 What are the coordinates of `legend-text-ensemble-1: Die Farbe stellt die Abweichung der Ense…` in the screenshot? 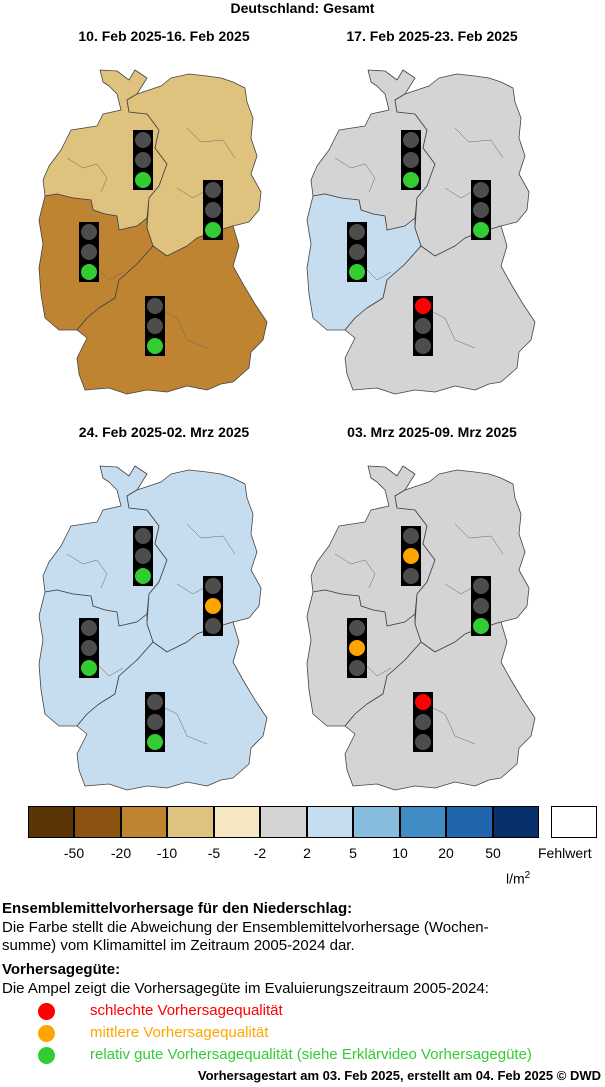 It's located at (245, 927).